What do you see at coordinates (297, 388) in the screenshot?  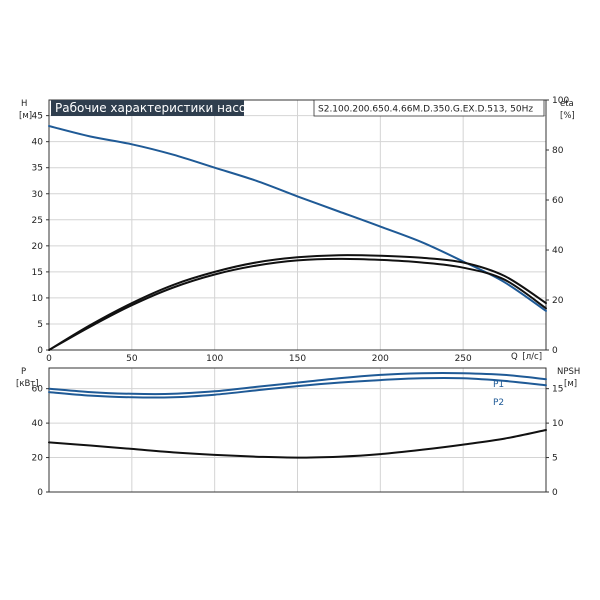 I see `bottom-series-p2-1-line` at bounding box center [297, 388].